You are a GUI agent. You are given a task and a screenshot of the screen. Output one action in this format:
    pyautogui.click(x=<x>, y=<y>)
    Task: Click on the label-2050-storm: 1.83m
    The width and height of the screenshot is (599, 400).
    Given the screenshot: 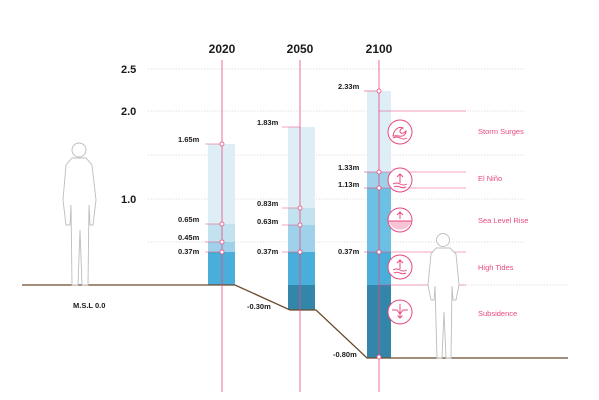 What is the action you would take?
    pyautogui.click(x=268, y=122)
    